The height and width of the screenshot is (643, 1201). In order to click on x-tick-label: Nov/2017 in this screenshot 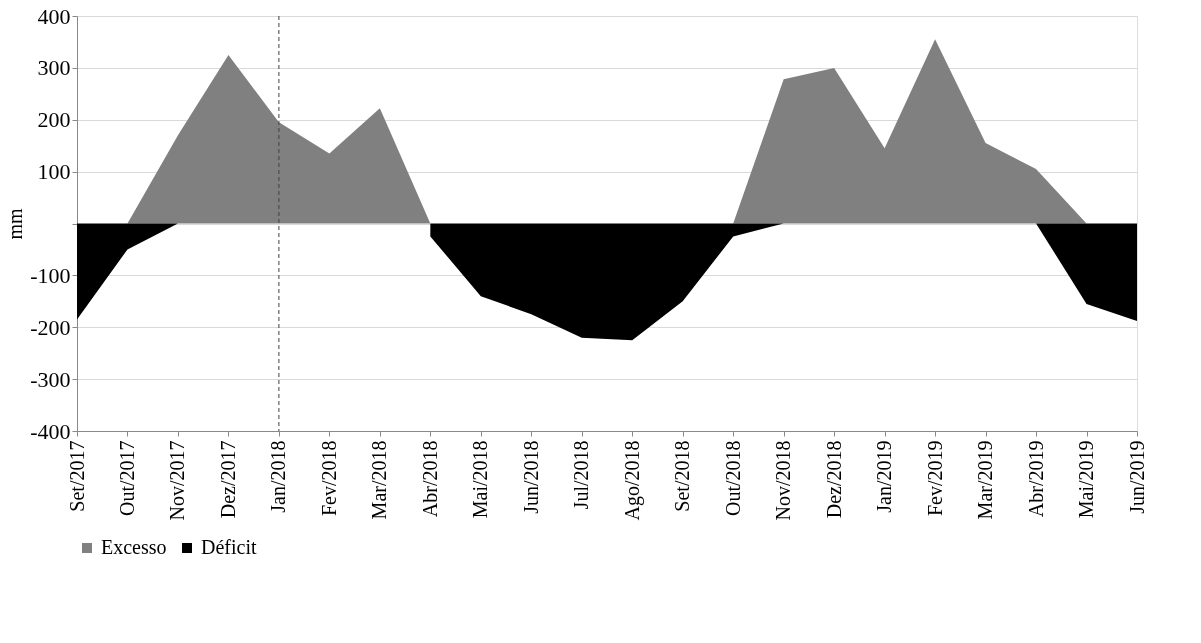, I will do `click(177, 480)`.